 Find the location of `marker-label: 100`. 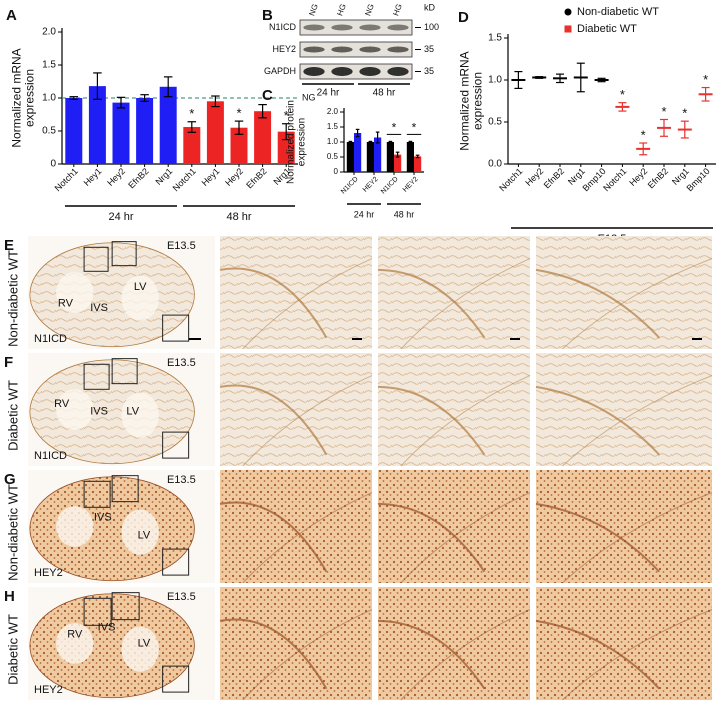

marker-label: 100 is located at coordinates (431, 27).